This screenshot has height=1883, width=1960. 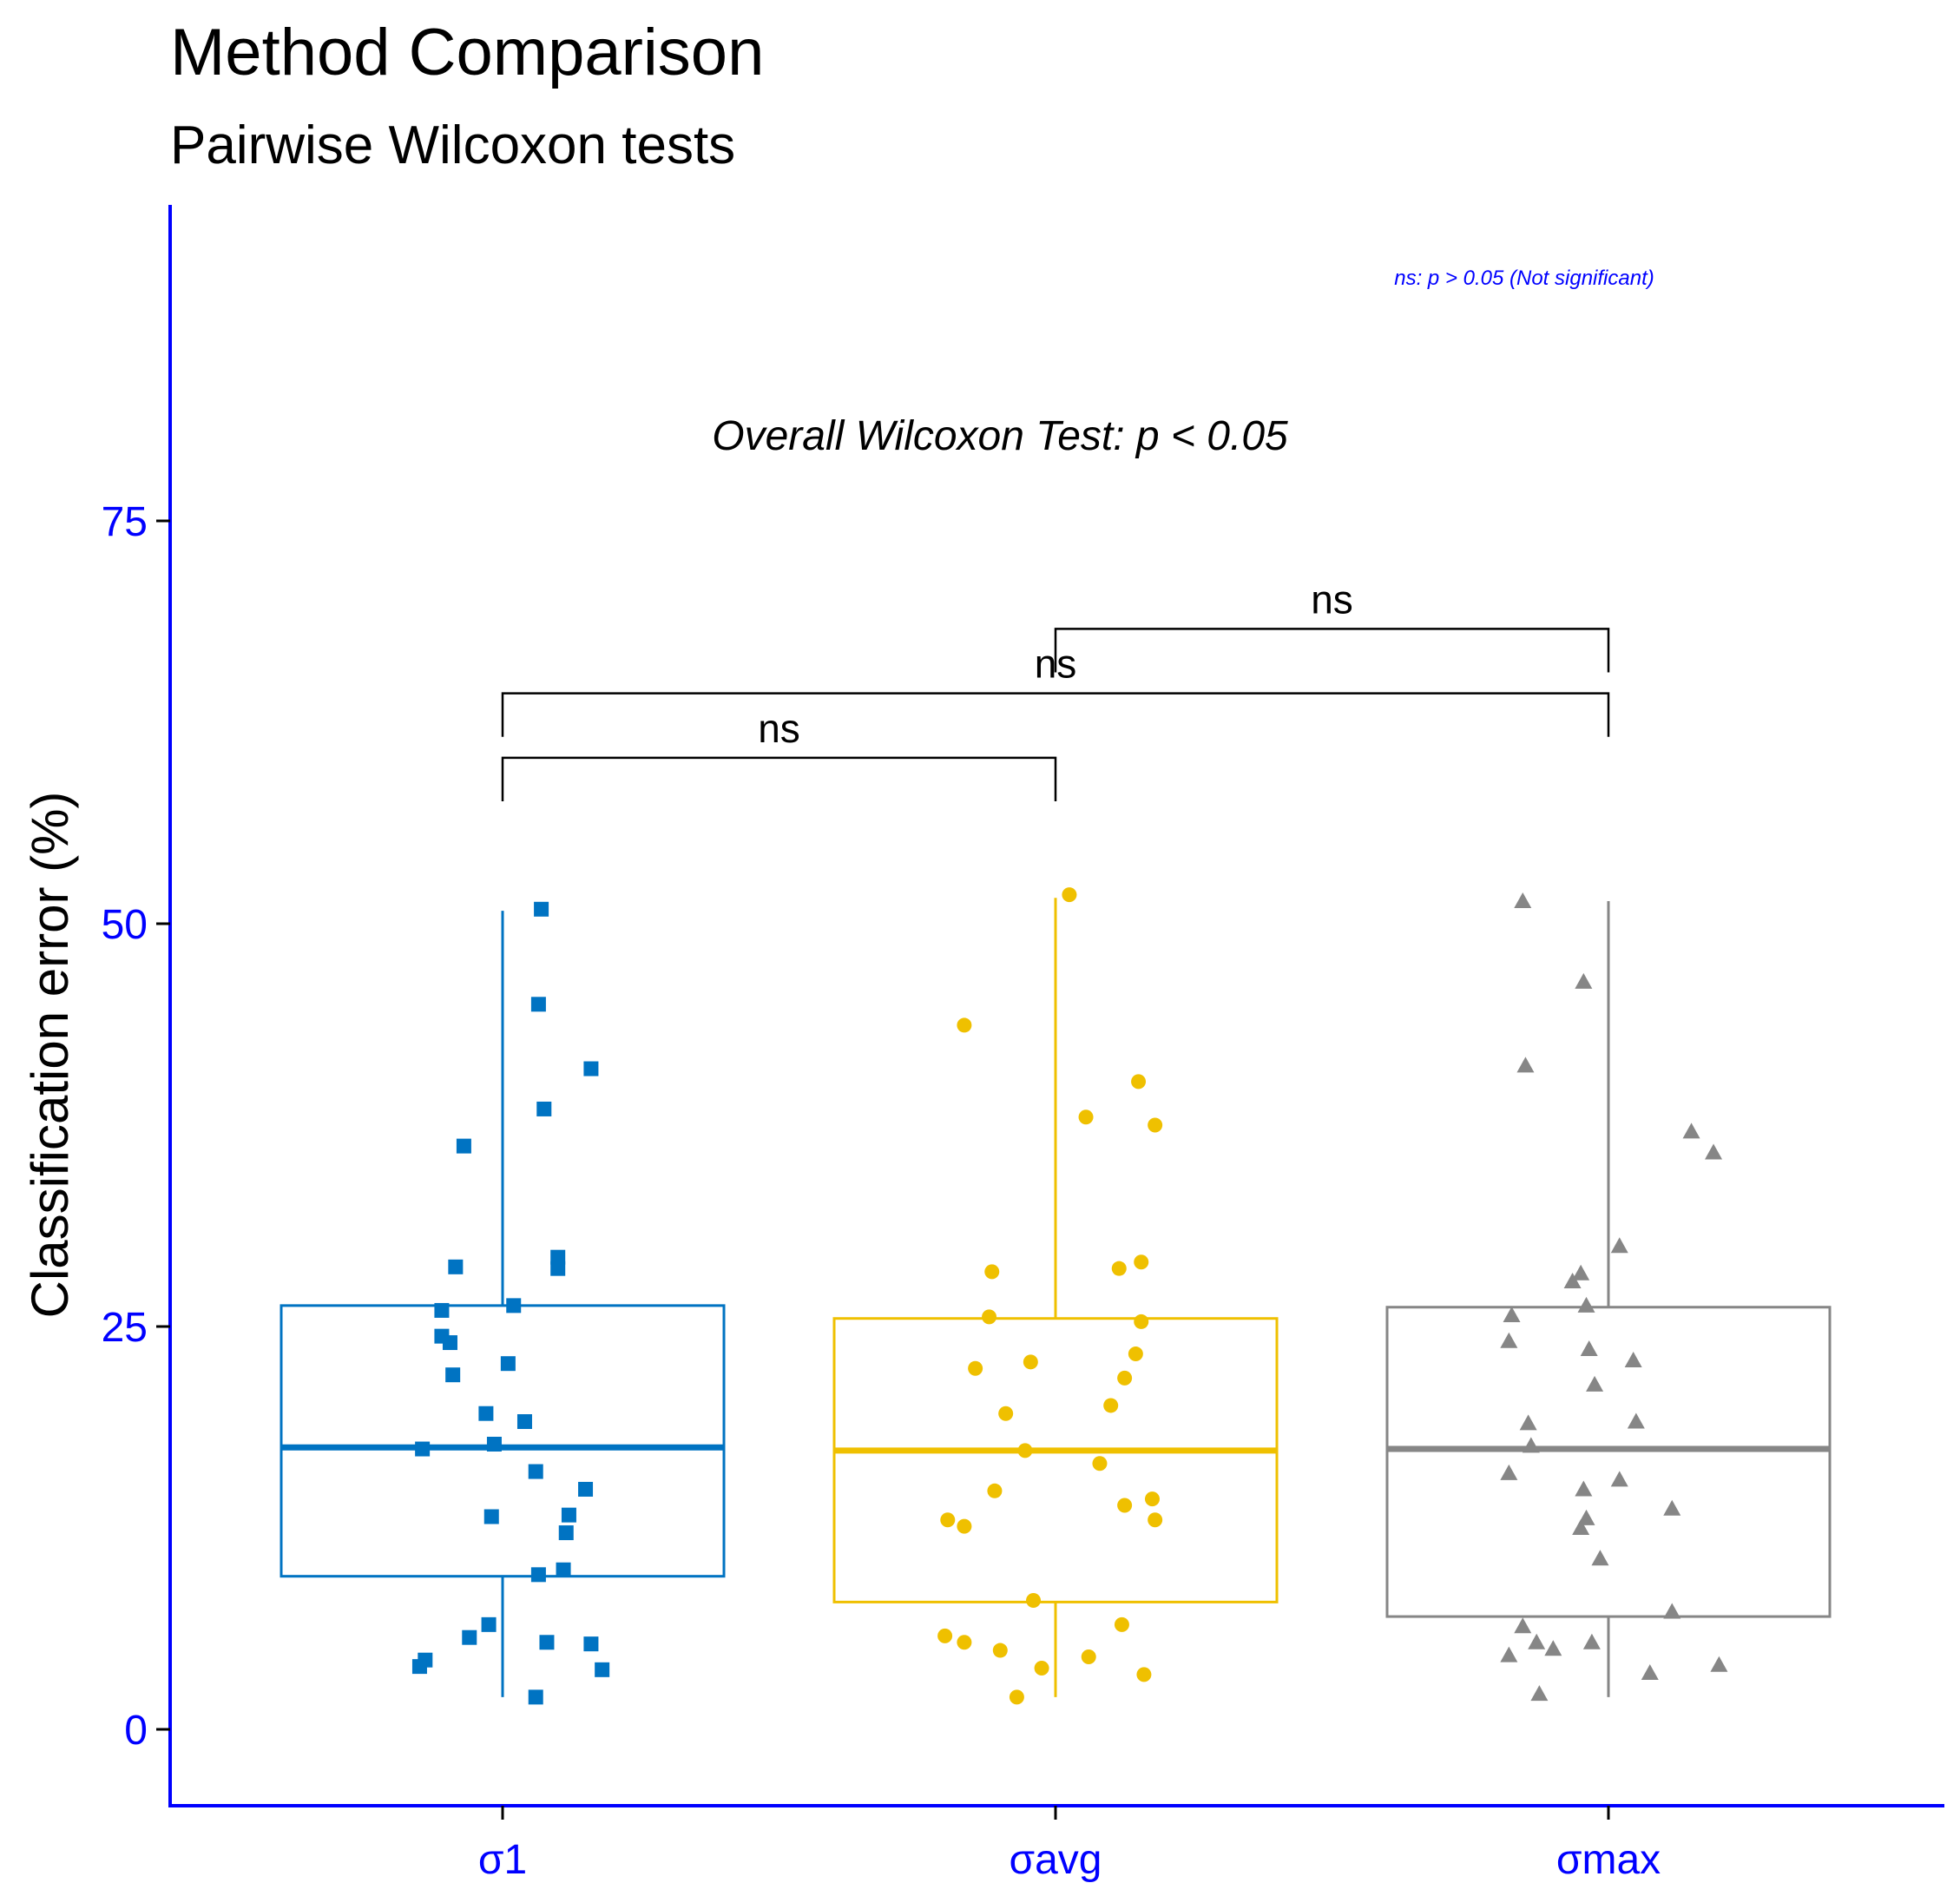 I want to click on overall-test-label: Overall Wilcoxon Test: p < 0.05, so click(x=1000, y=436).